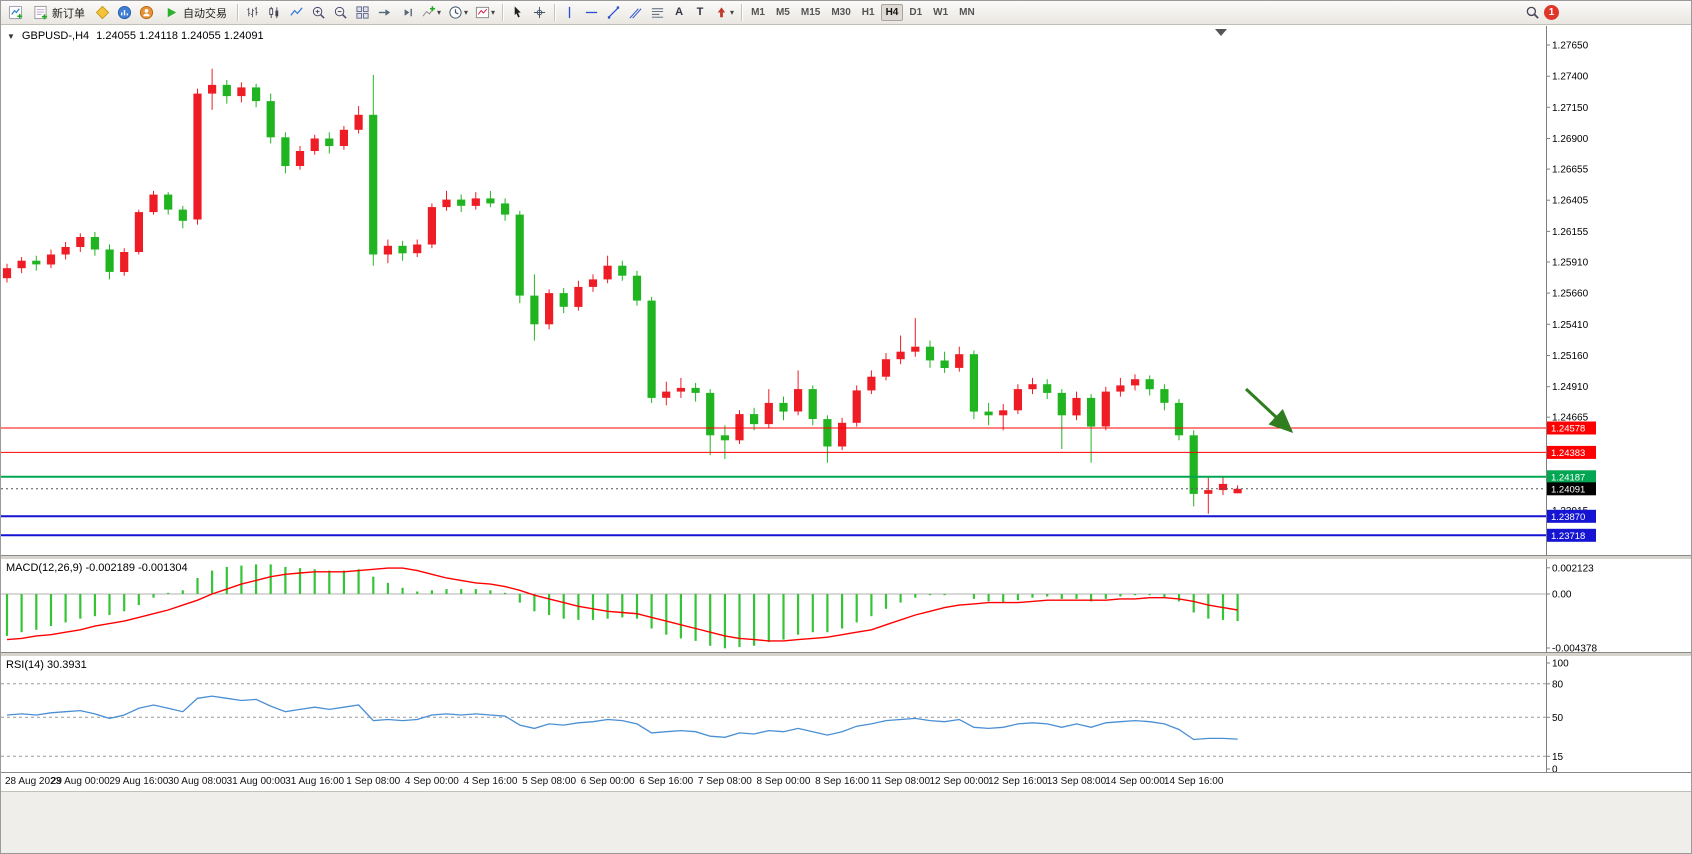  What do you see at coordinates (539, 13) in the screenshot?
I see `crosshair-button` at bounding box center [539, 13].